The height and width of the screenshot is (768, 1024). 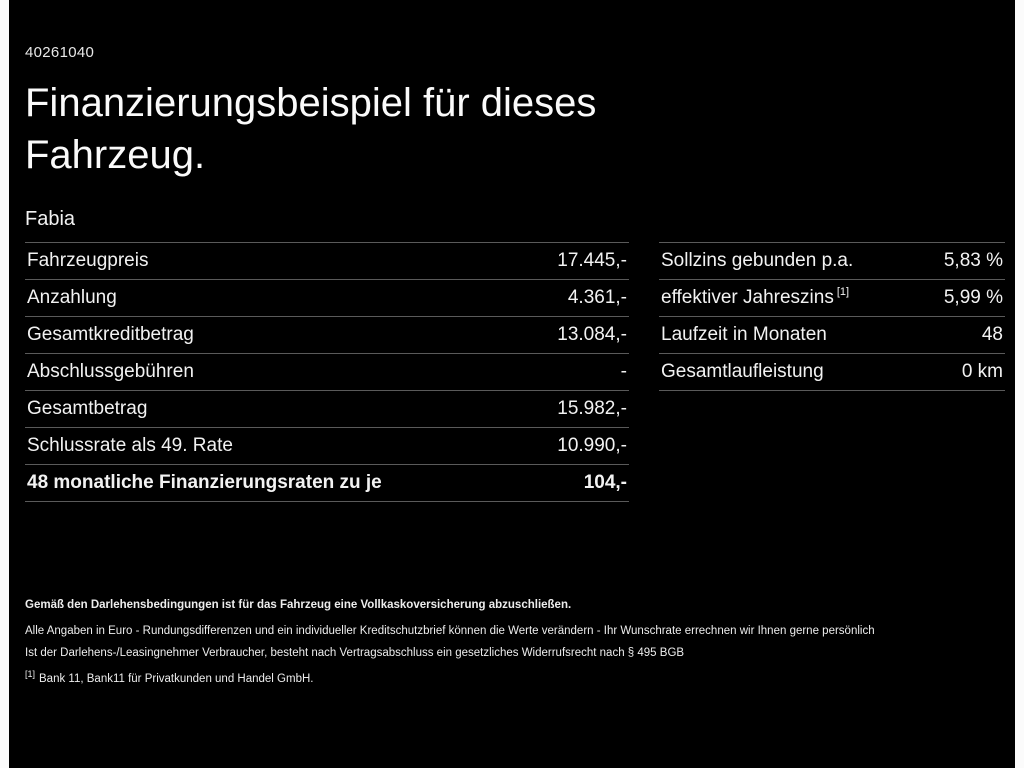 What do you see at coordinates (327, 335) in the screenshot?
I see `table-row: Gesamtkreditbetrag 13.084,-` at bounding box center [327, 335].